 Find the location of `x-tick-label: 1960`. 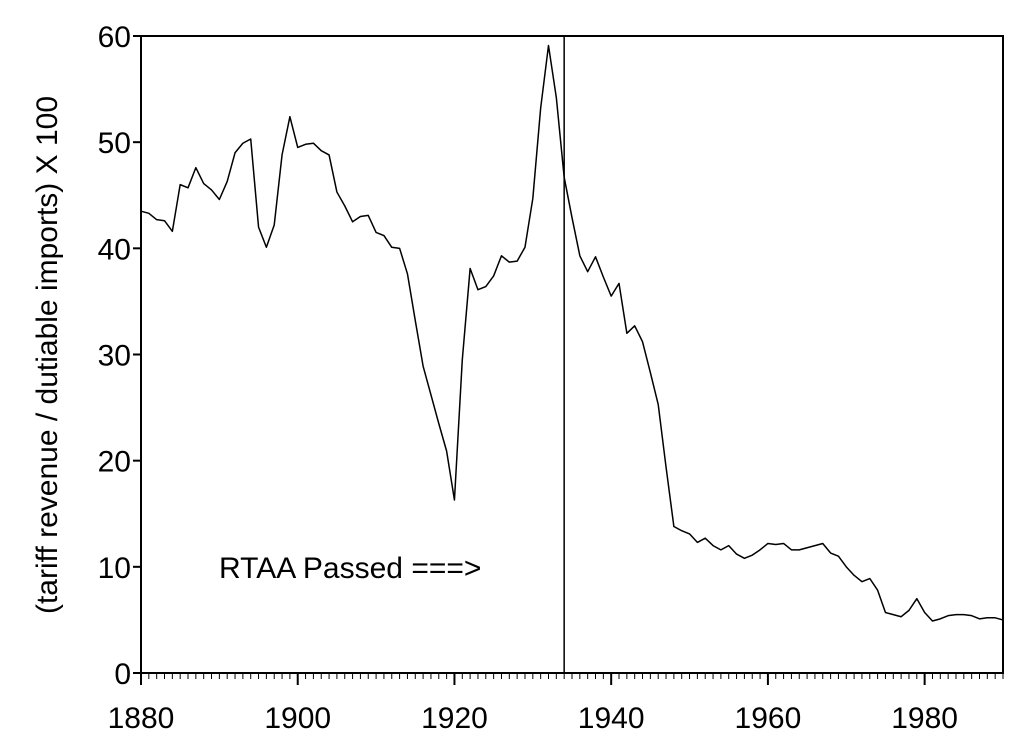

x-tick-label: 1960 is located at coordinates (768, 718).